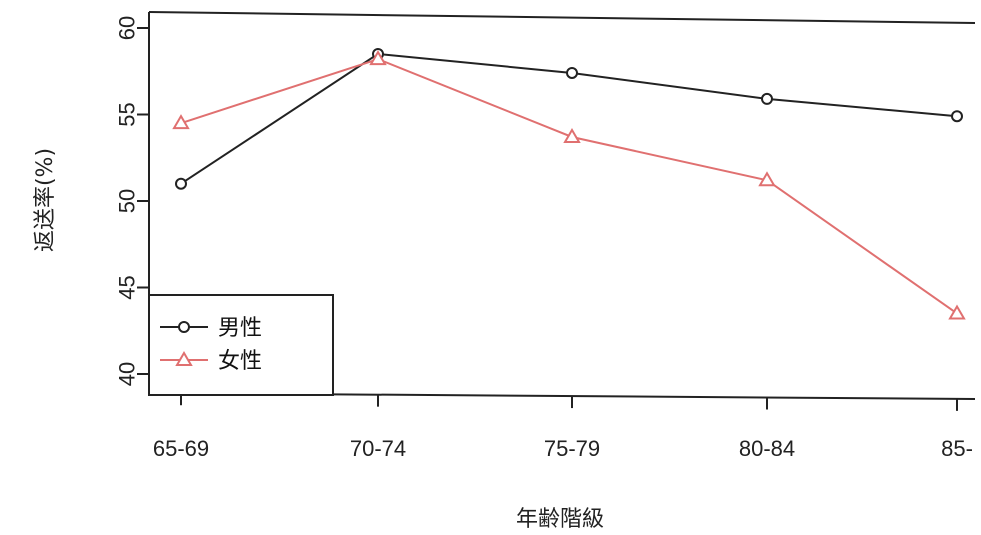 This screenshot has height=535, width=981. What do you see at coordinates (957, 448) in the screenshot?
I see `x-tick-label: 85-` at bounding box center [957, 448].